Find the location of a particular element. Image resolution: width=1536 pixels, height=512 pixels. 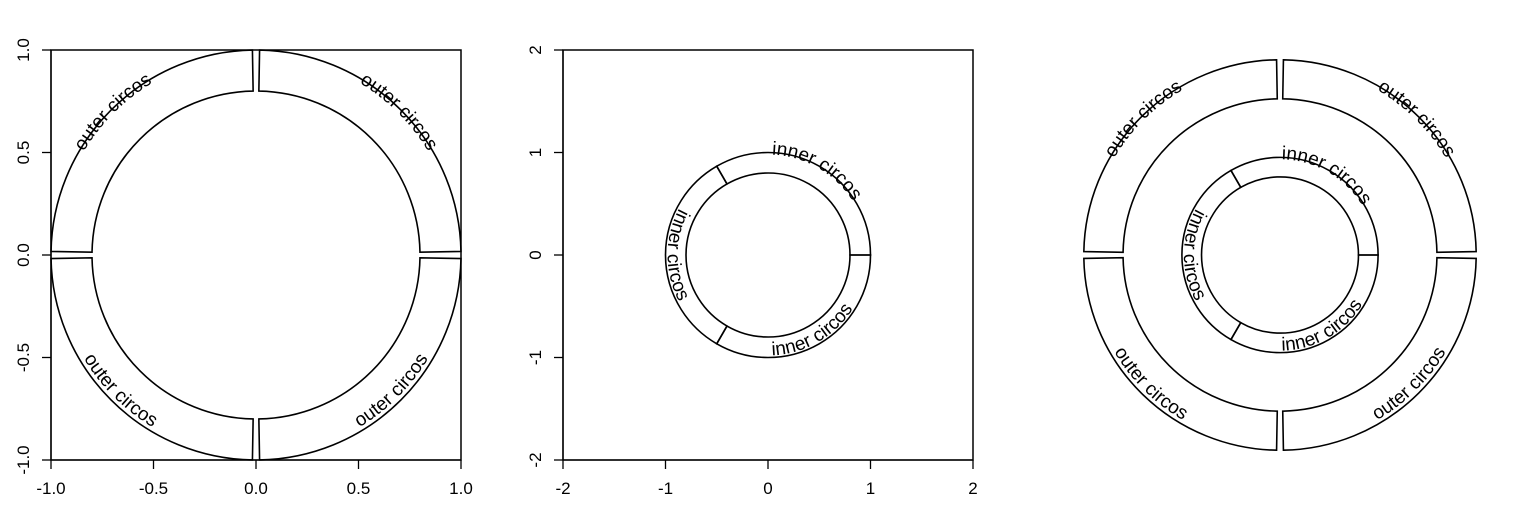

x-tick-label: -0.5 is located at coordinates (153, 488).